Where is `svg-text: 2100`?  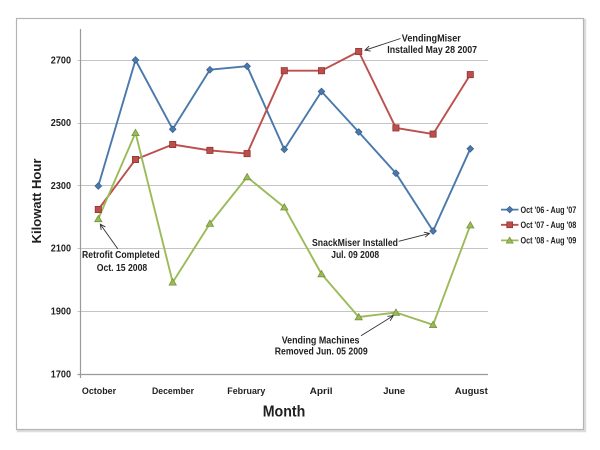 svg-text: 2100 is located at coordinates (61, 249).